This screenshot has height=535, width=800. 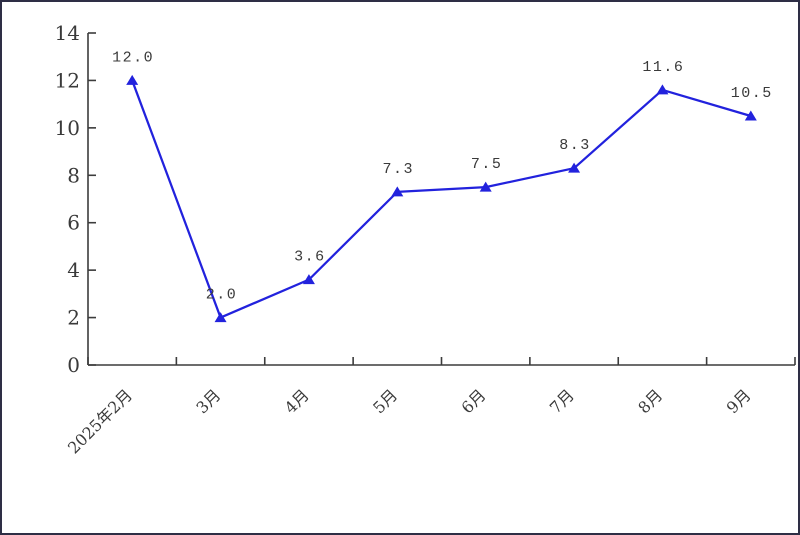 What do you see at coordinates (310, 257) in the screenshot?
I see `data-point-label: 3.6` at bounding box center [310, 257].